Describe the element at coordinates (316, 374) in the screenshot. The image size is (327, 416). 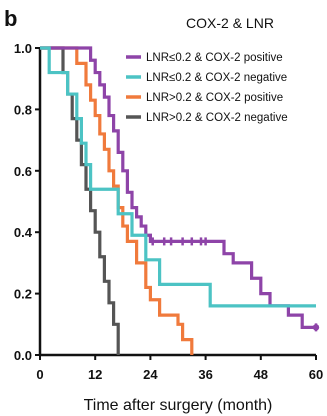
I see `x-tick-label: 60` at that location.